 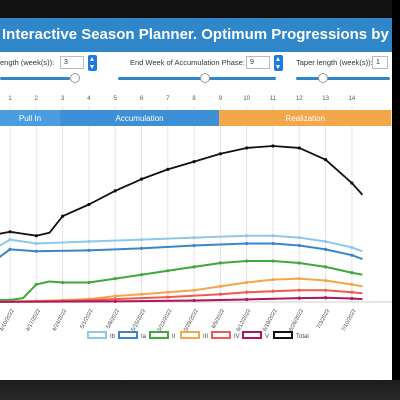 What do you see at coordinates (181, 299) in the screenshot?
I see `series-line-v` at bounding box center [181, 299].